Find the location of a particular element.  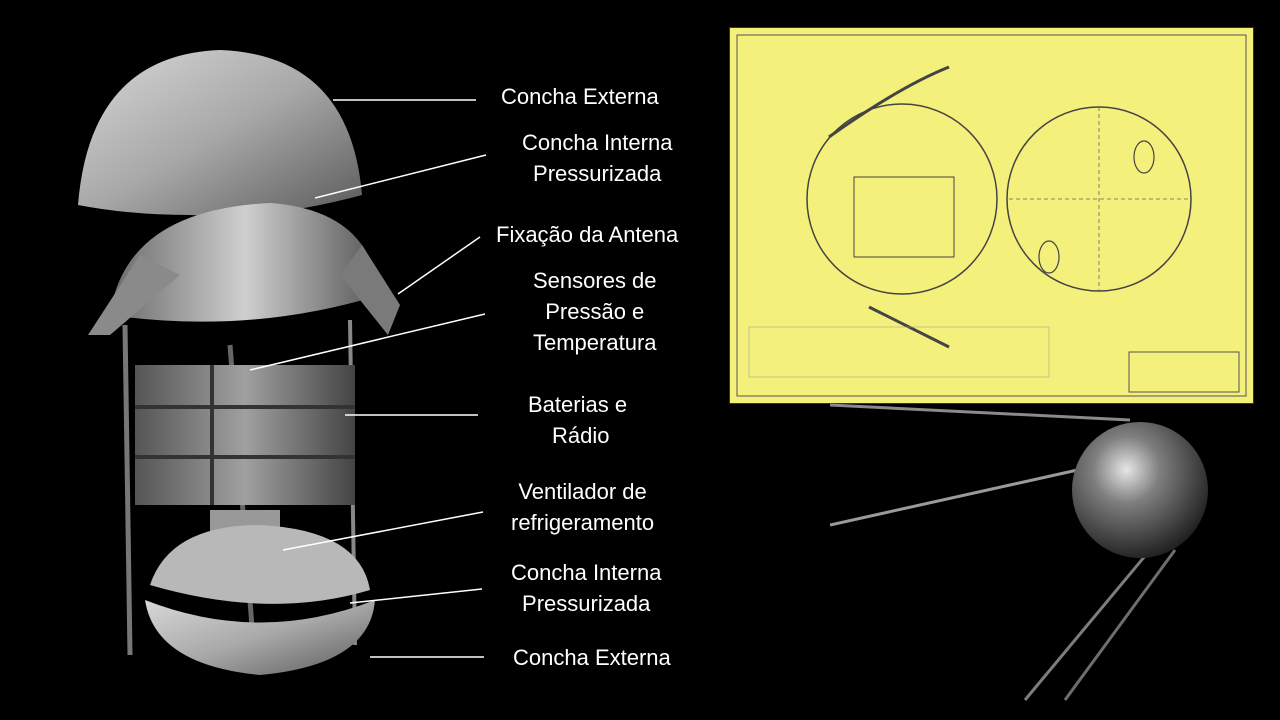

label-sensors: Sensores de Pressão e Temperatura is located at coordinates (595, 311).